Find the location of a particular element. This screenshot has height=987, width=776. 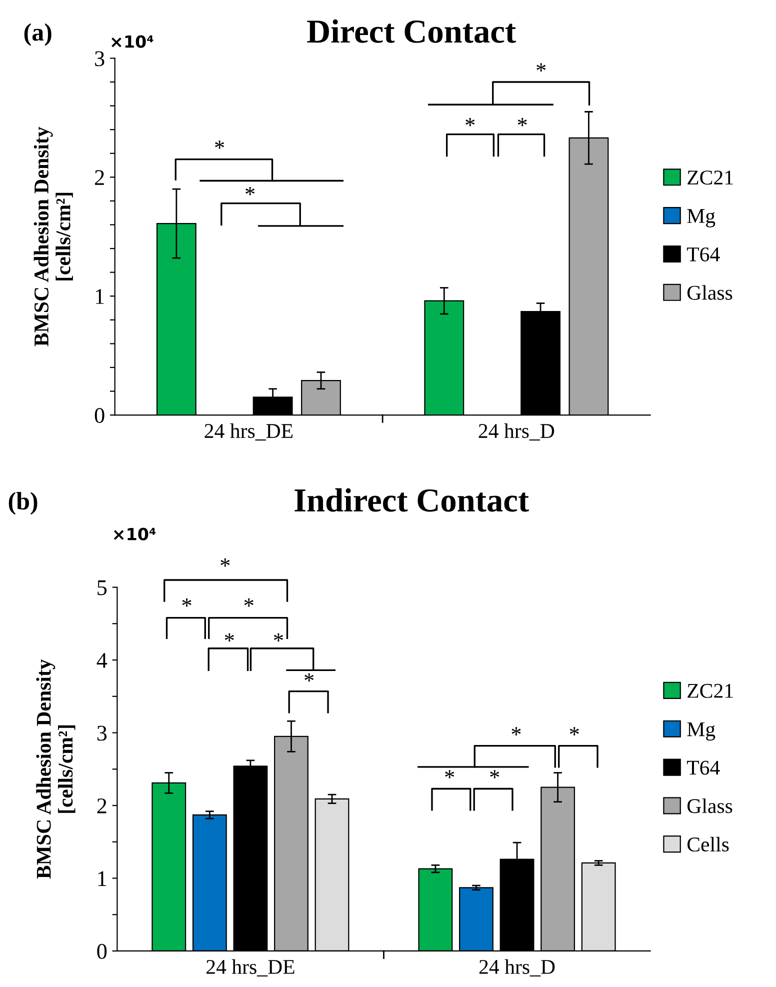

chart-title: Indirect Contact is located at coordinates (411, 500).